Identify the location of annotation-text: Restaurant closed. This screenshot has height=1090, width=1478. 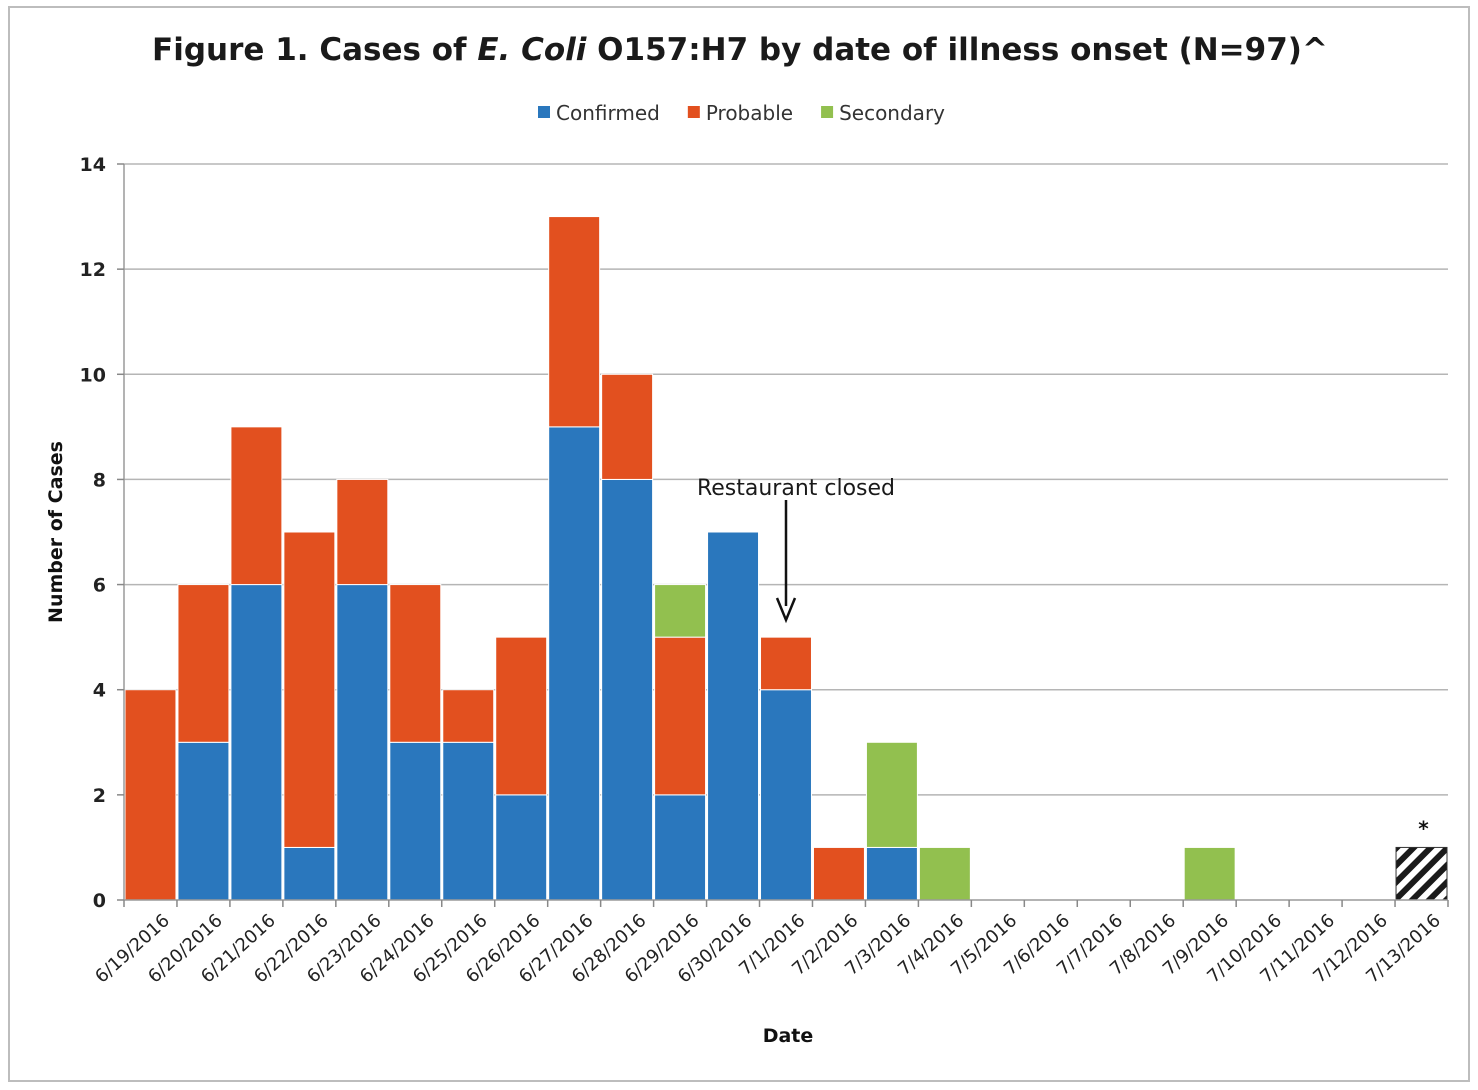
(796, 488).